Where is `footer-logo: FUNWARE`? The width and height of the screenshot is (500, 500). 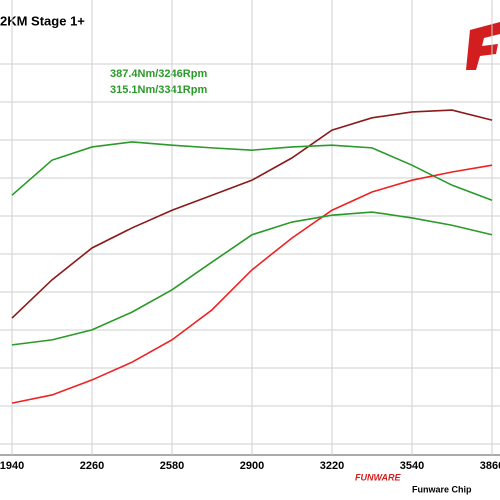
footer-logo: FUNWARE is located at coordinates (378, 477).